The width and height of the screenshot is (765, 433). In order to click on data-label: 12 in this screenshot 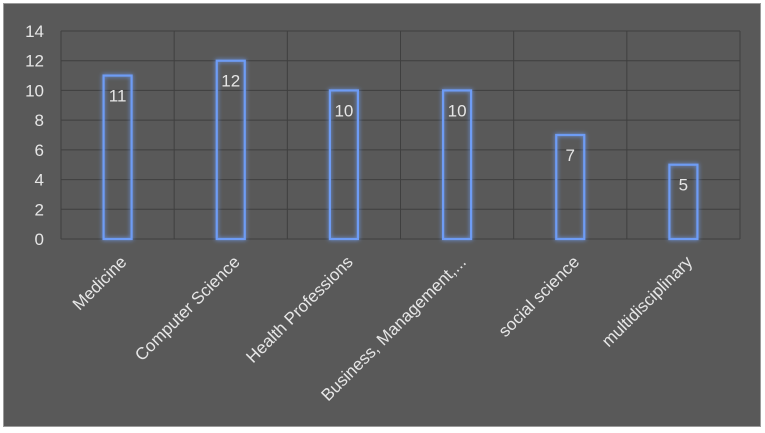, I will do `click(230, 81)`.